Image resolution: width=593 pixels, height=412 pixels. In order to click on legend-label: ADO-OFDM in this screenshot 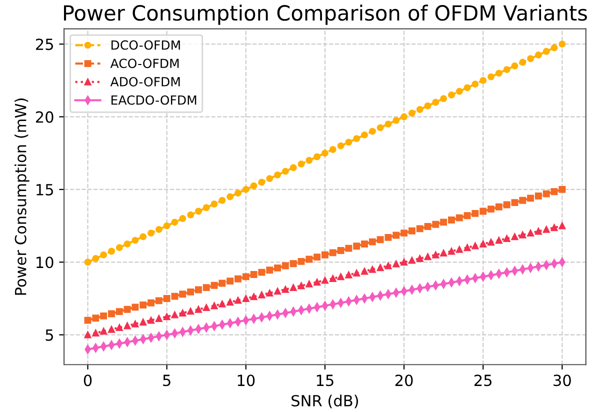, I will do `click(145, 81)`.